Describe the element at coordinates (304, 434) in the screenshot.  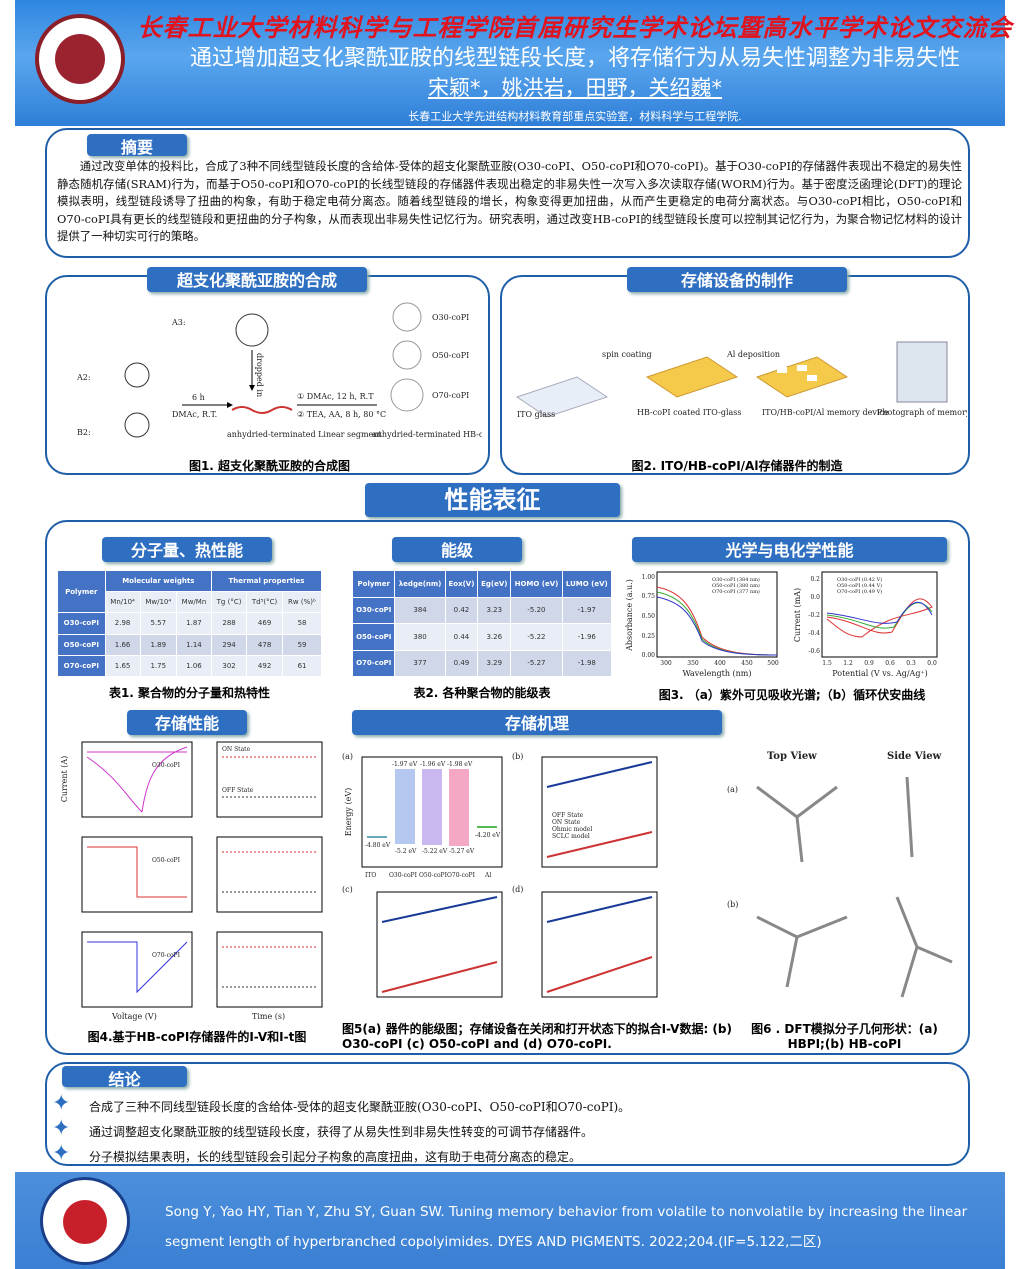
I see `label-linear-segment: anhydried-terminated Linear segment` at that location.